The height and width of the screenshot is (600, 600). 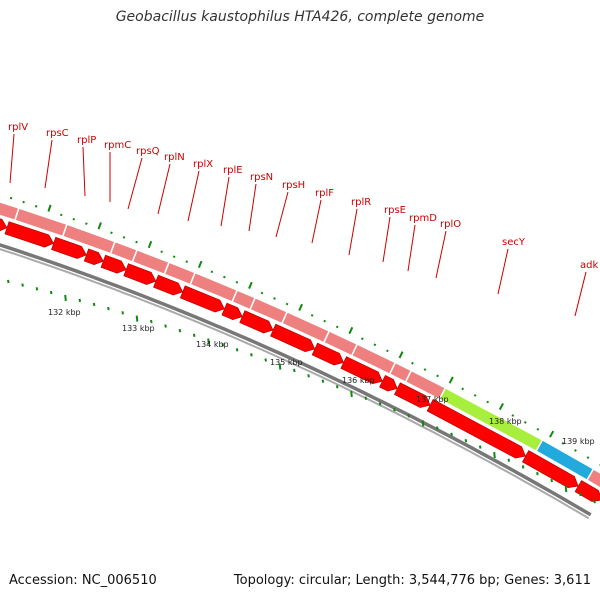 What do you see at coordinates (505, 421) in the screenshot?
I see `scale-label: 138 kbp` at bounding box center [505, 421].